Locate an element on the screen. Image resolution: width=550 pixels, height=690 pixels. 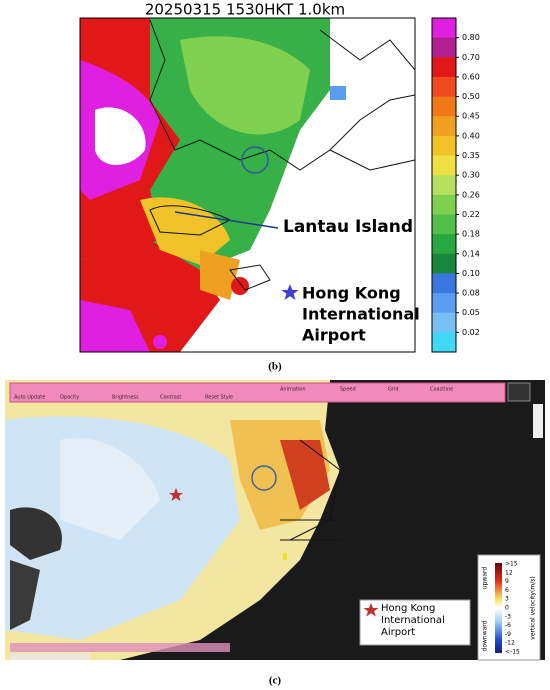
colorbar-label: 0.05 is located at coordinates (471, 312).